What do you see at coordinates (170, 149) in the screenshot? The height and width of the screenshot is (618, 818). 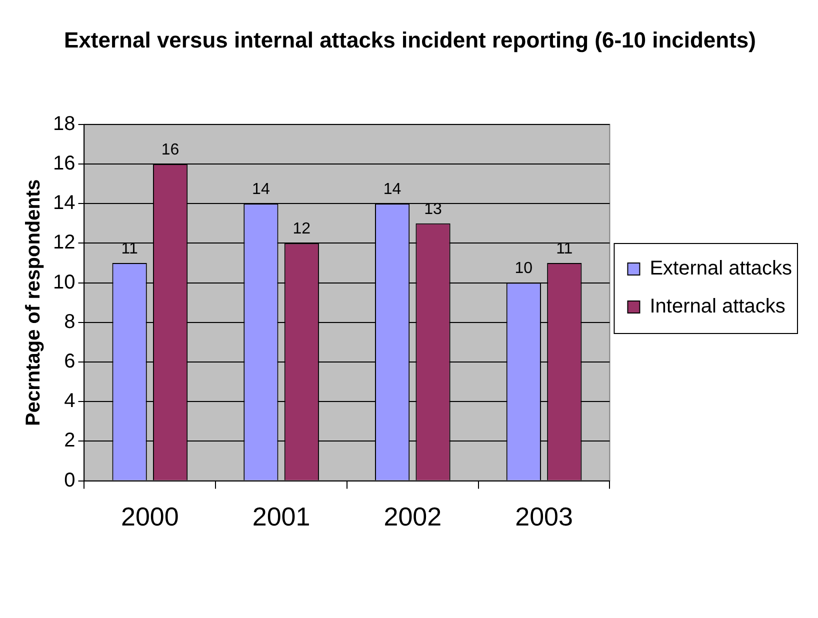 I see `data-label: 16` at bounding box center [170, 149].